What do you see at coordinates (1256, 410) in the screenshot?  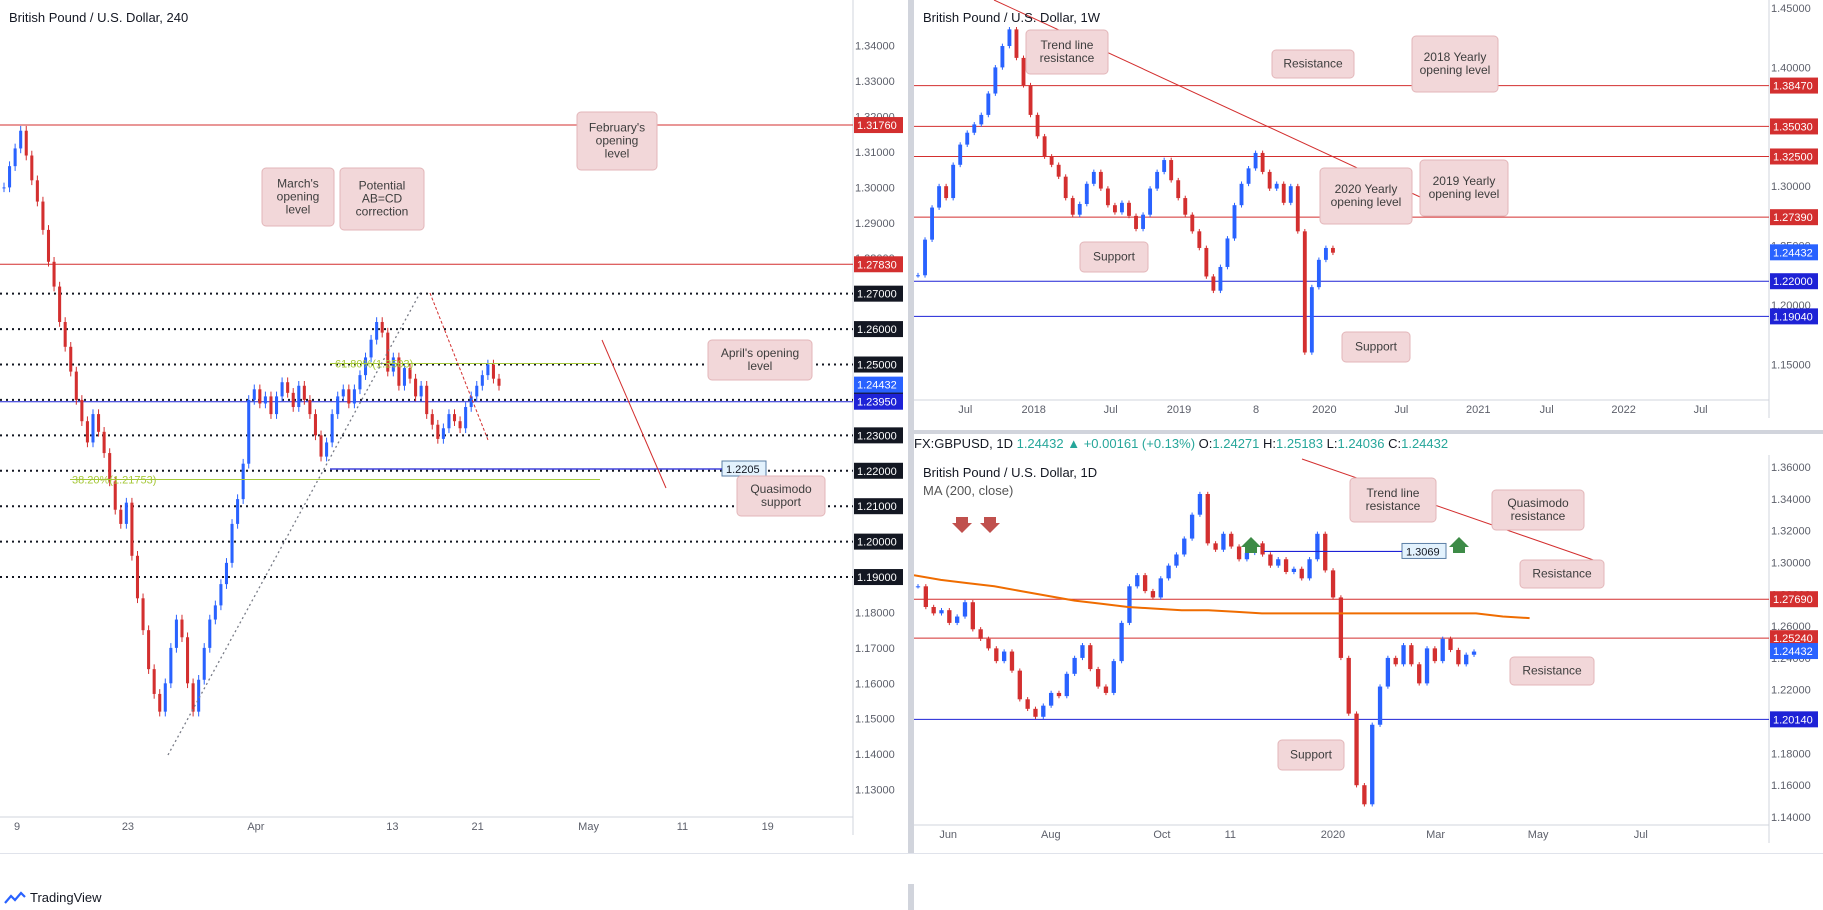 I see `x-tick-label: 8` at bounding box center [1256, 410].